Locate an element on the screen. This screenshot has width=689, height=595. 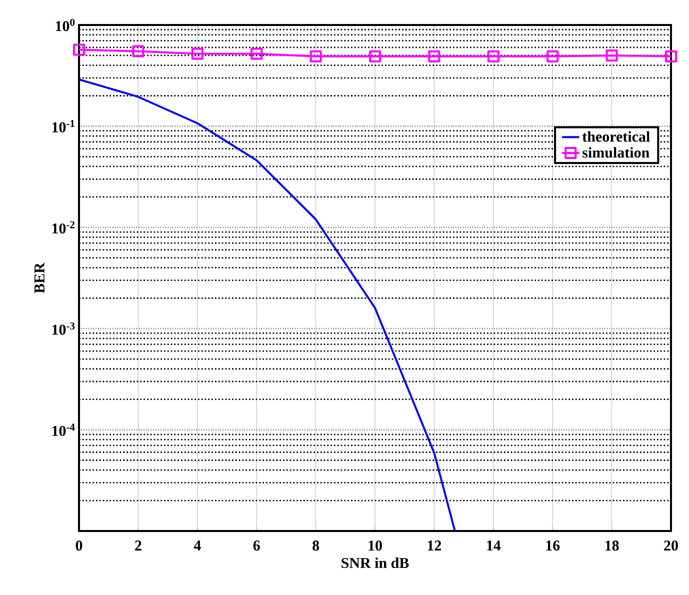
x-tick-label: 14 is located at coordinates (494, 545).